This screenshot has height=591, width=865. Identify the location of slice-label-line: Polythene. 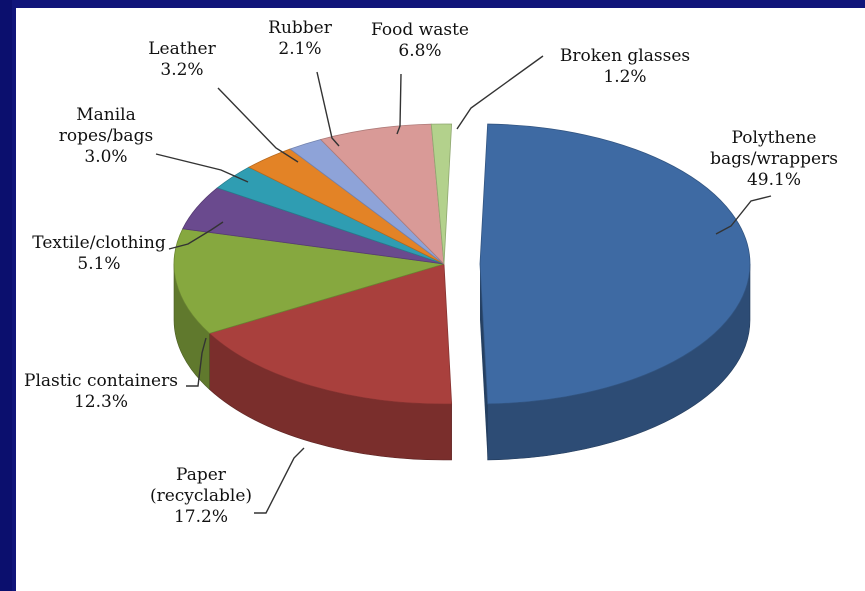
(774, 138).